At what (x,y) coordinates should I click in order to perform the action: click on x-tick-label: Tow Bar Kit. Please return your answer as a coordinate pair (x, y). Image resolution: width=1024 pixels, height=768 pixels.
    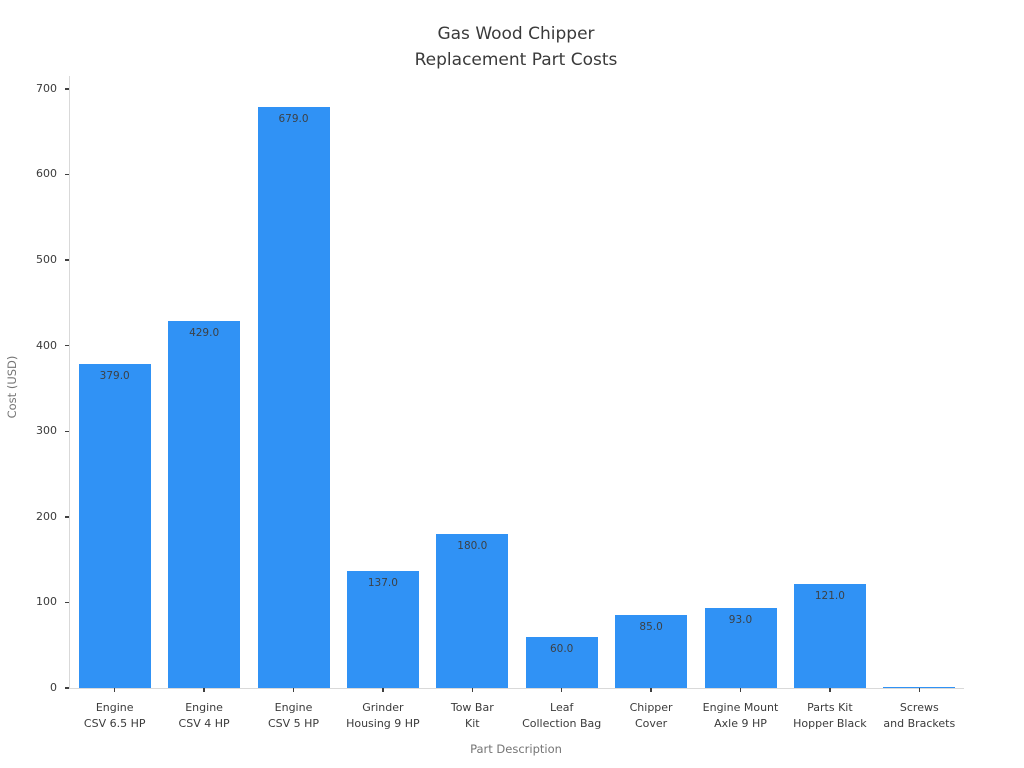
    Looking at the image, I should click on (472, 715).